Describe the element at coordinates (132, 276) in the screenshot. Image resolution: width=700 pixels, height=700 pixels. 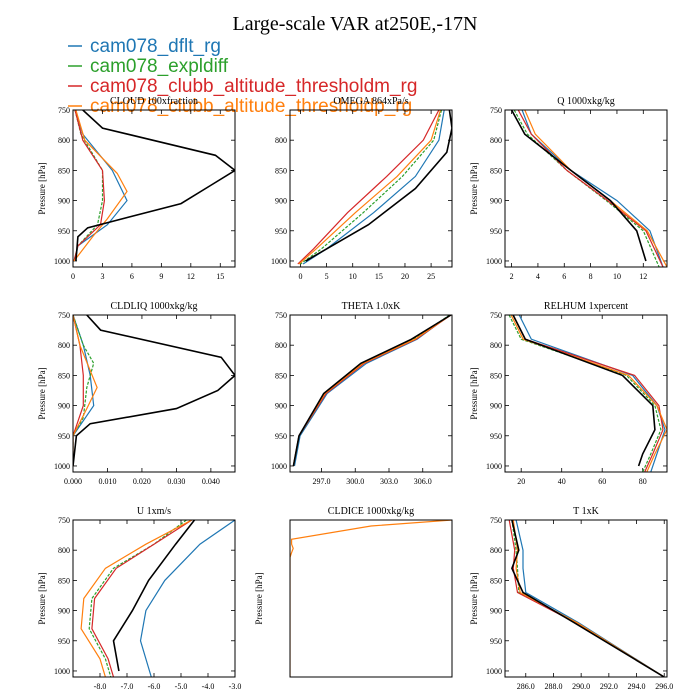
I see `x-tick-label: 6` at that location.